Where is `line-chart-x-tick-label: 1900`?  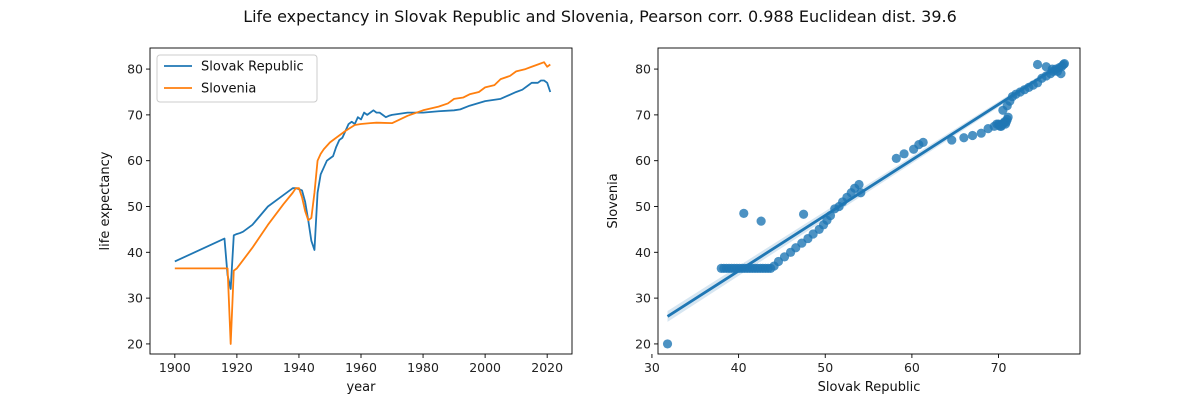
line-chart-x-tick-label: 1900 is located at coordinates (175, 367).